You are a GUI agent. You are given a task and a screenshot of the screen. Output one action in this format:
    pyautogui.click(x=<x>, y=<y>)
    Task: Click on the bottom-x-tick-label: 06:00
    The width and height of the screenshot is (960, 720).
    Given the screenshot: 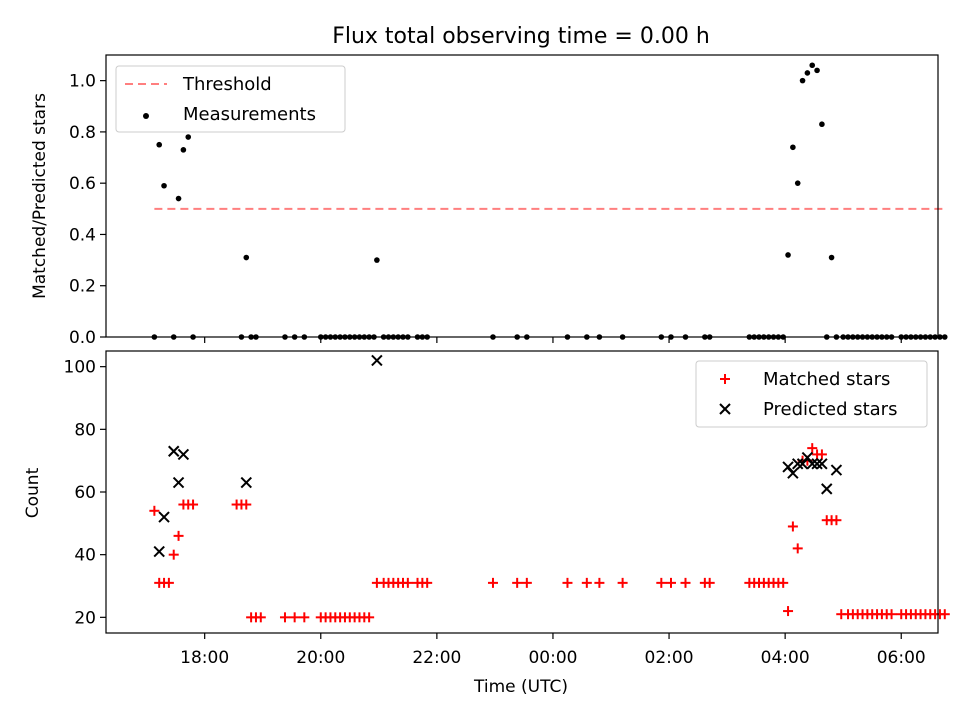 What is the action you would take?
    pyautogui.click(x=901, y=658)
    